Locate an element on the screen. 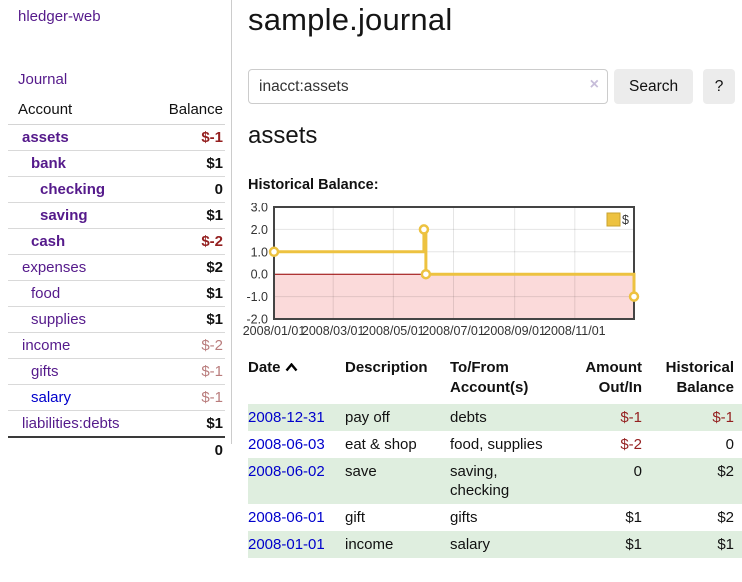  svg-text: 3.0 is located at coordinates (259, 209).